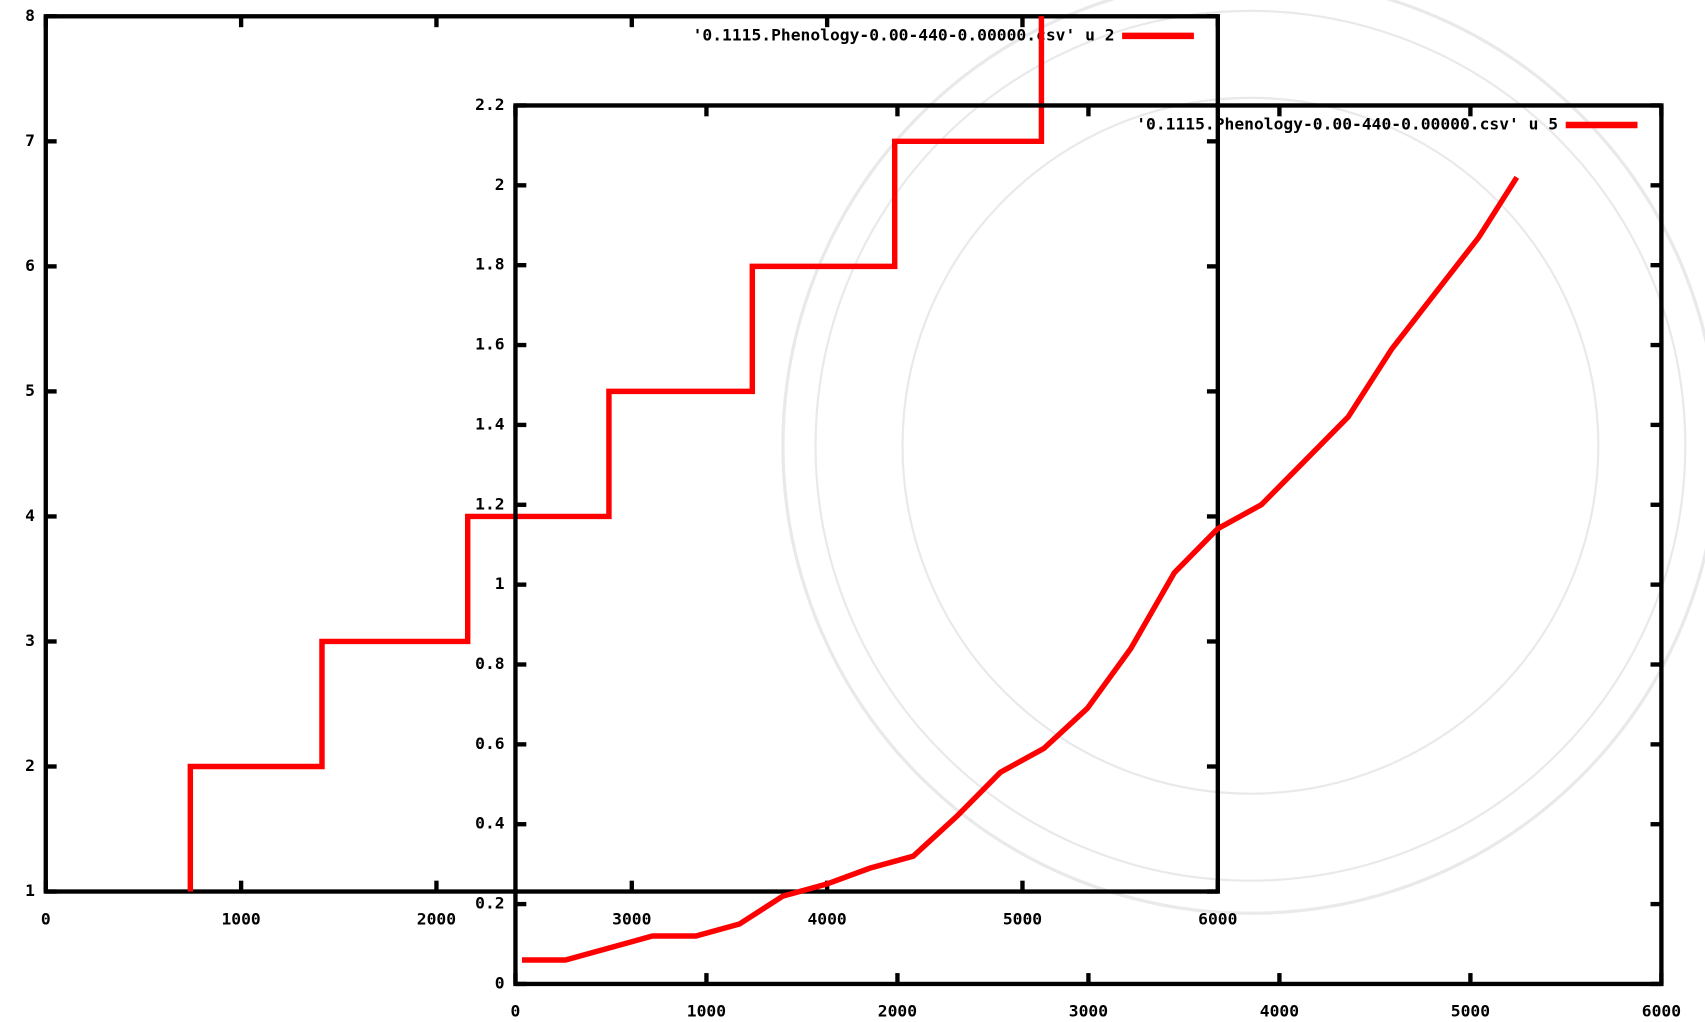 Image resolution: width=1705 pixels, height=1022 pixels. What do you see at coordinates (489, 903) in the screenshot?
I see `y-tick-label: 0.2` at bounding box center [489, 903].